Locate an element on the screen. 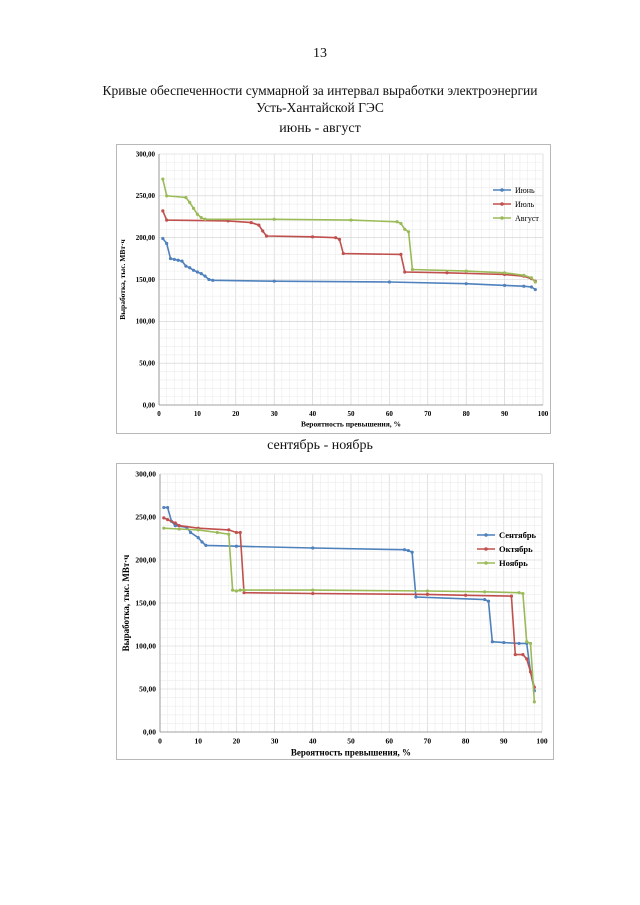  x-tick-label: 40 is located at coordinates (313, 414).